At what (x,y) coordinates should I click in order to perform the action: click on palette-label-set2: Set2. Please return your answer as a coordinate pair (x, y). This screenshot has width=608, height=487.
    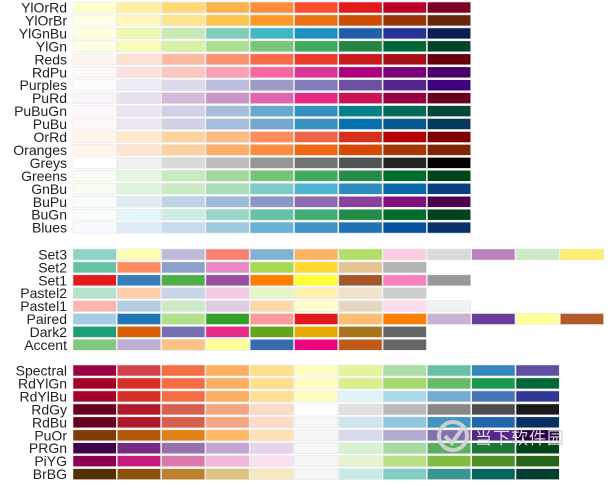
    Looking at the image, I should click on (52, 267).